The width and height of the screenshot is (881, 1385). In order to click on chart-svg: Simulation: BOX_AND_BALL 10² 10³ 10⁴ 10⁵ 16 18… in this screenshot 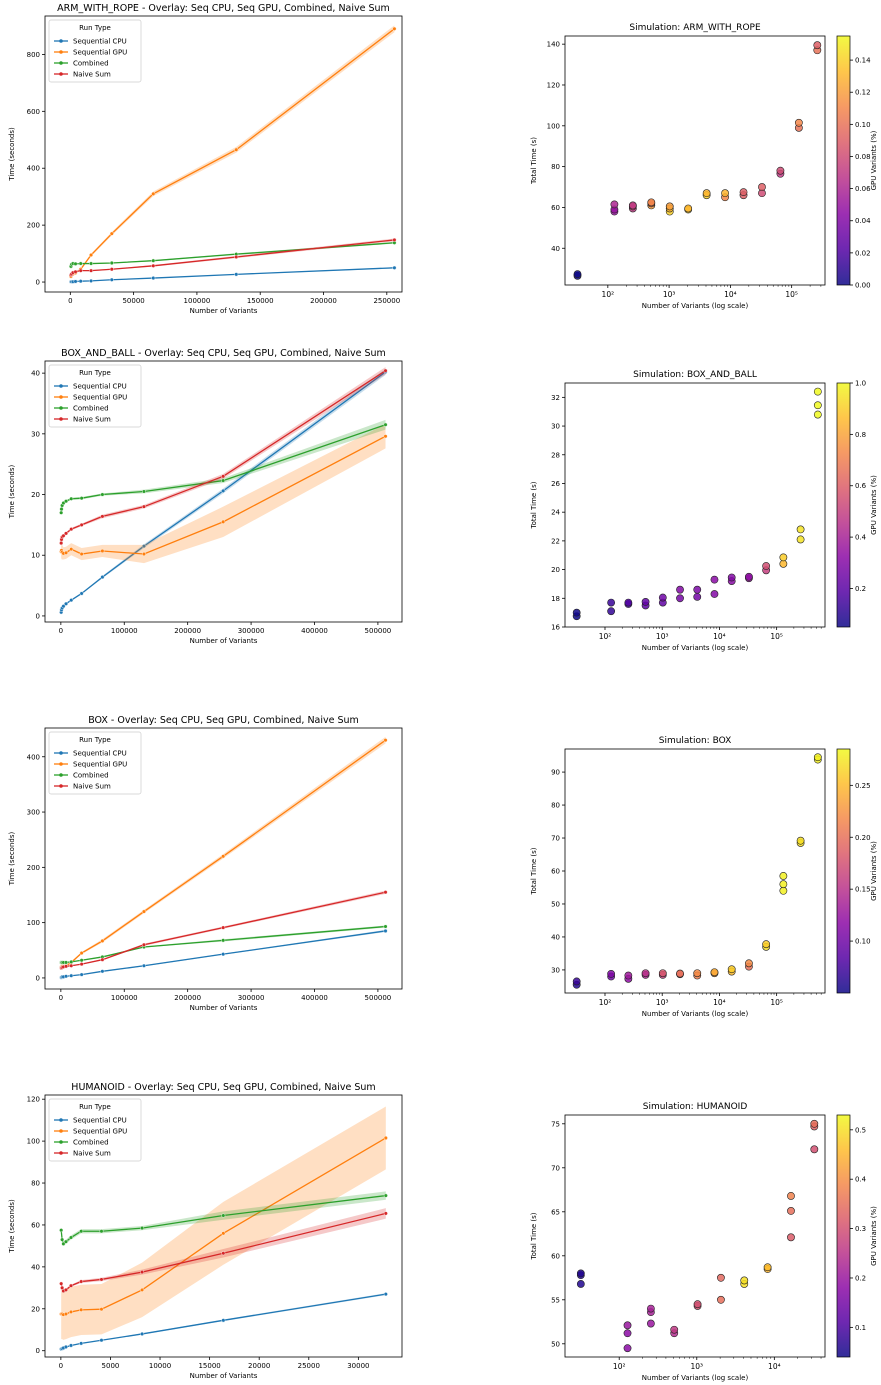, I will do `click(704, 511)`.